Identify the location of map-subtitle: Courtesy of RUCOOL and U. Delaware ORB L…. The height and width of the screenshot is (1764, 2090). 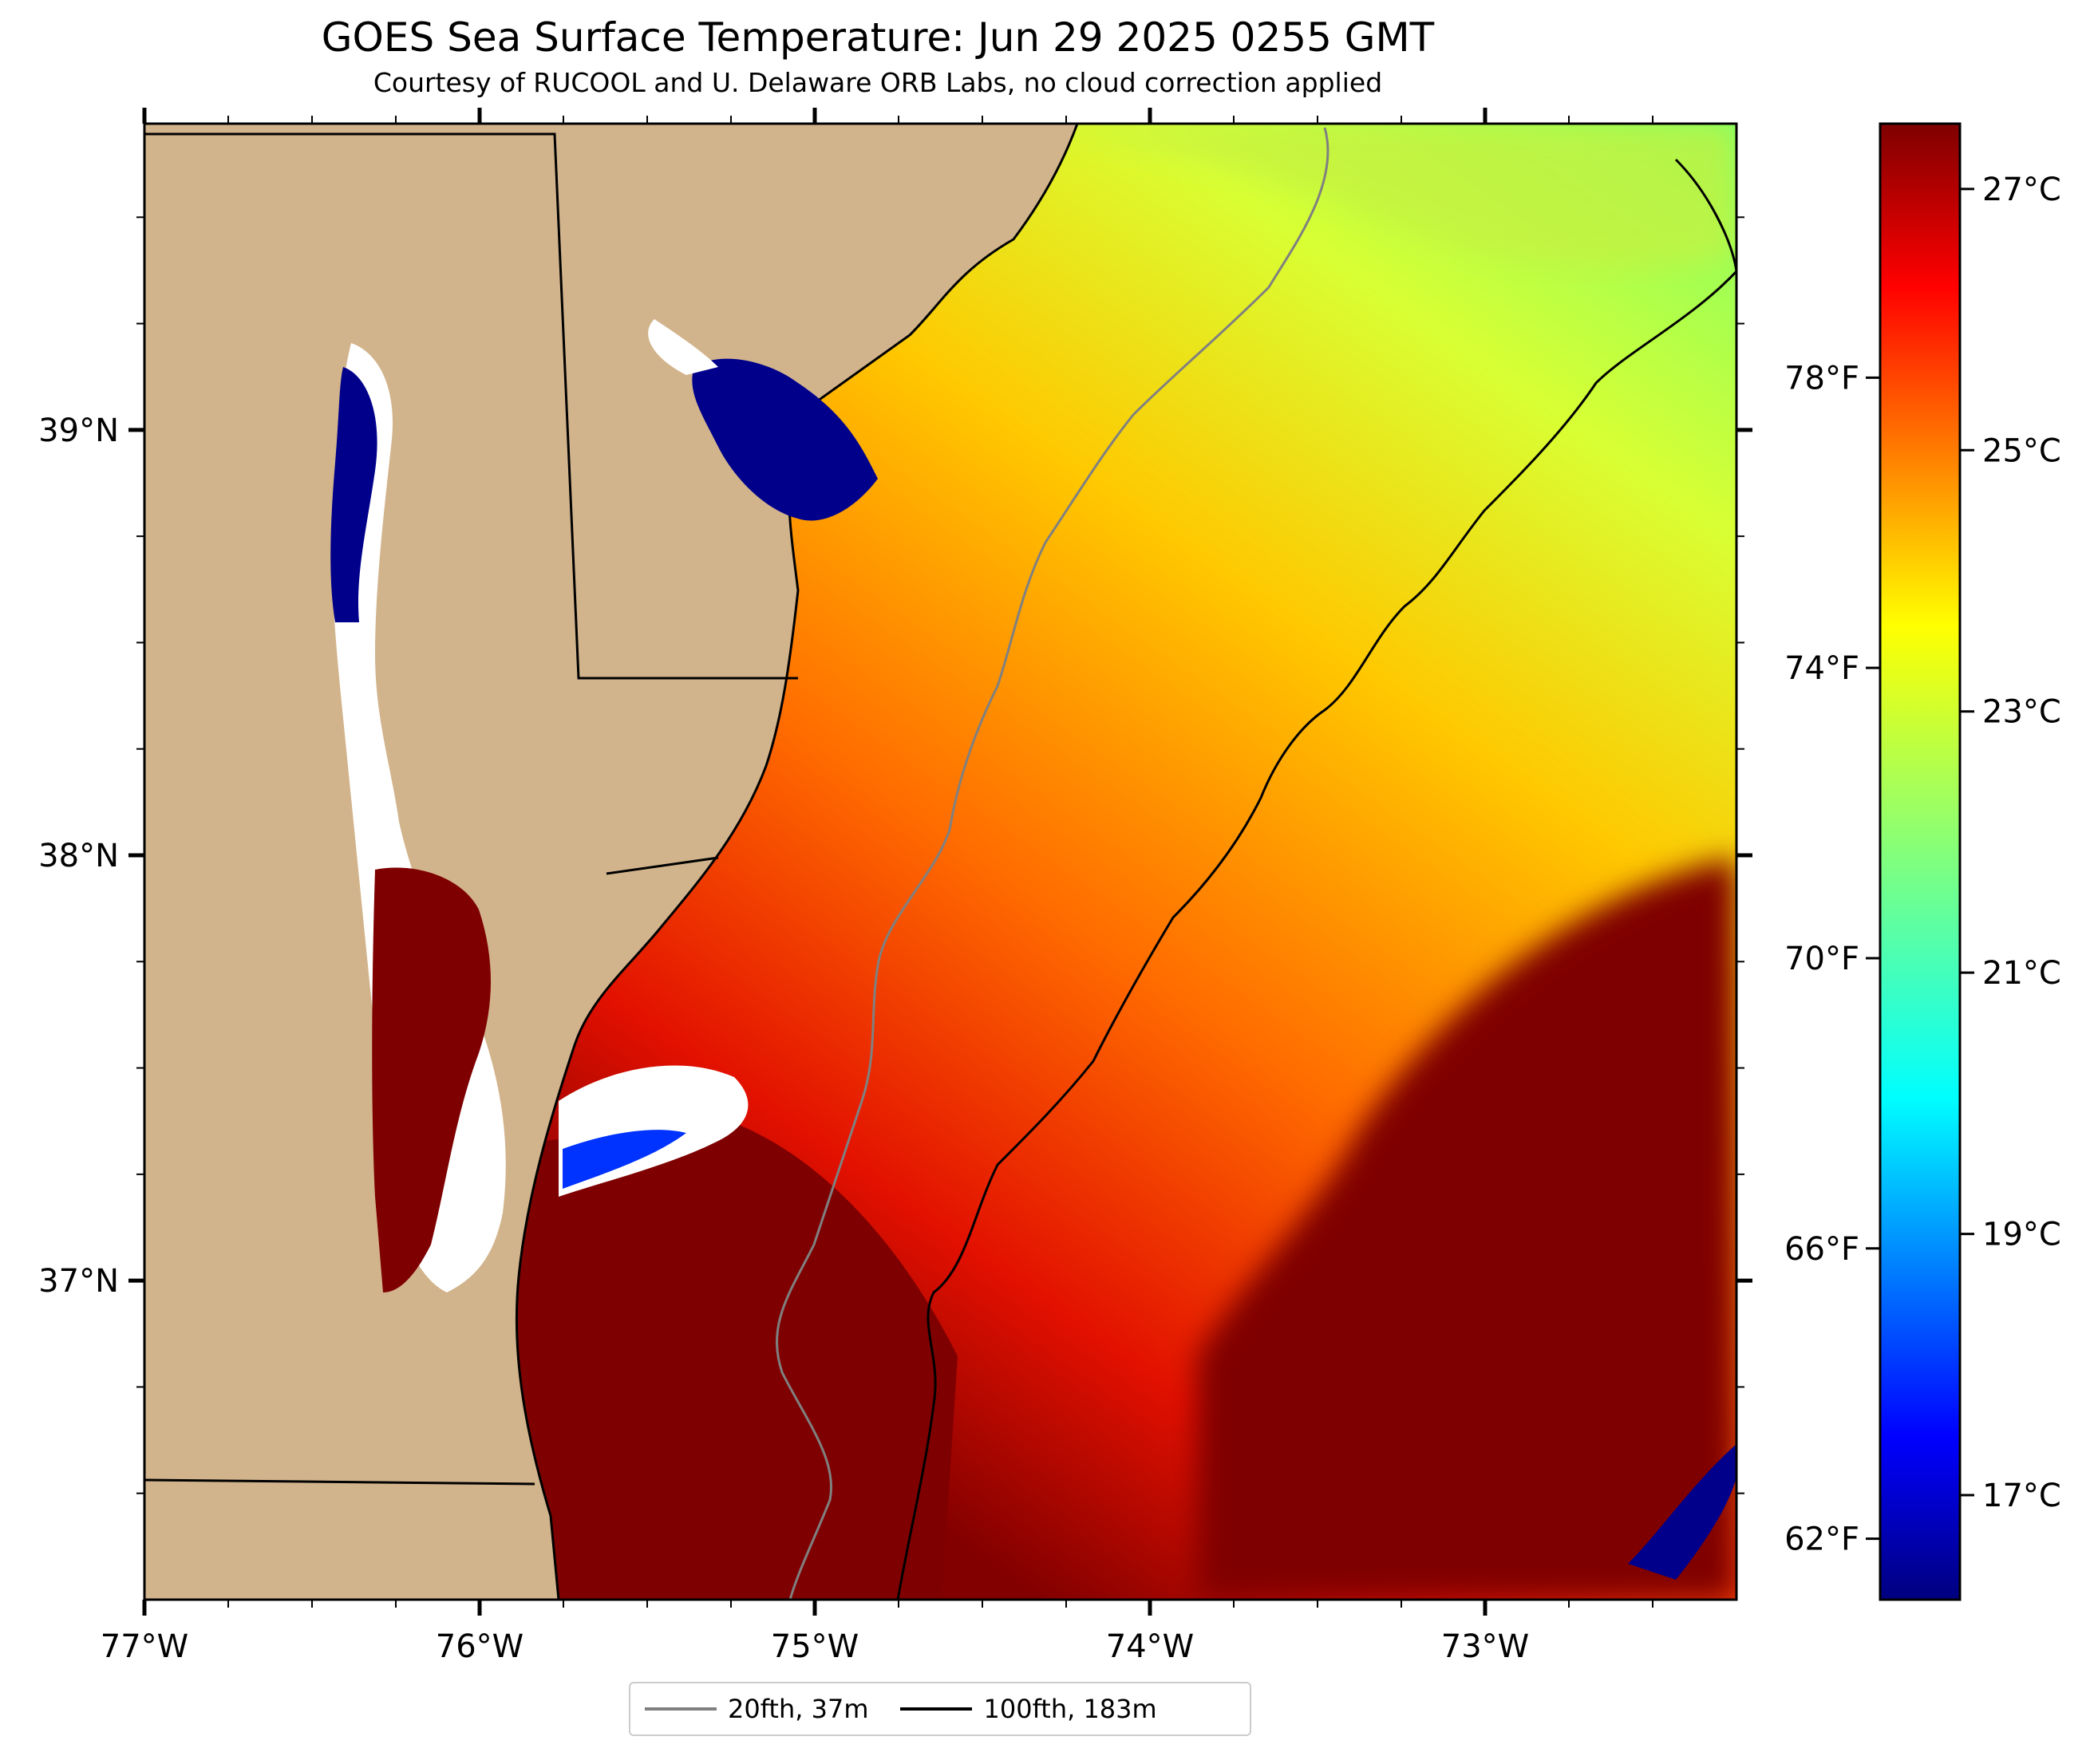
(878, 82).